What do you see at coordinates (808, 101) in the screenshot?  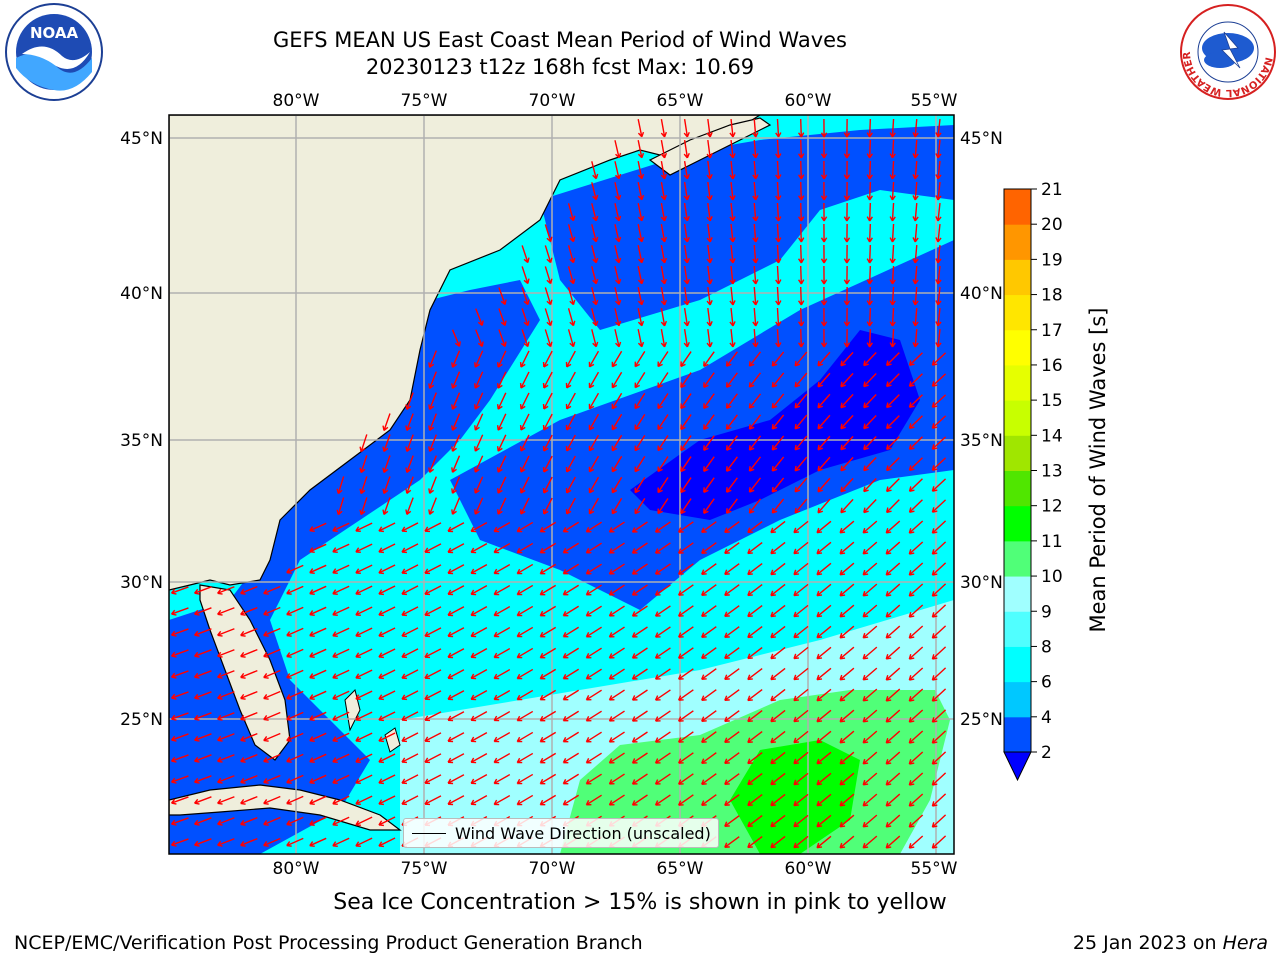 I see `x-tick-label: 60°W` at bounding box center [808, 101].